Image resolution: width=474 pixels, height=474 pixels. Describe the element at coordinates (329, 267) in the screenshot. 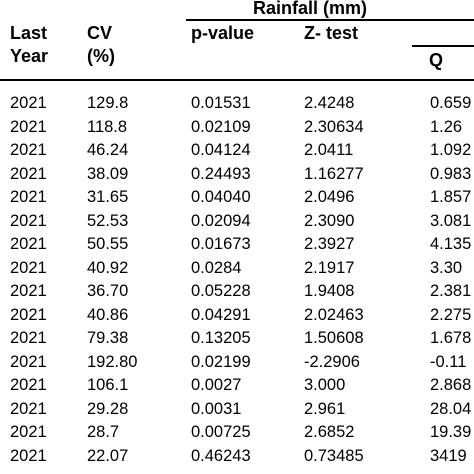

I see `cell-z-test: 2.1917` at that location.